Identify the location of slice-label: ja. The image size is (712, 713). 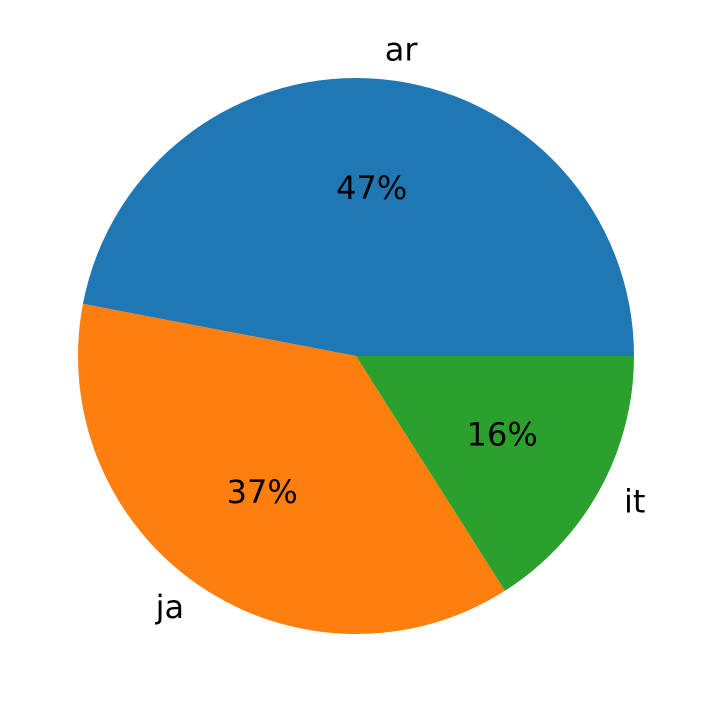
(170, 607).